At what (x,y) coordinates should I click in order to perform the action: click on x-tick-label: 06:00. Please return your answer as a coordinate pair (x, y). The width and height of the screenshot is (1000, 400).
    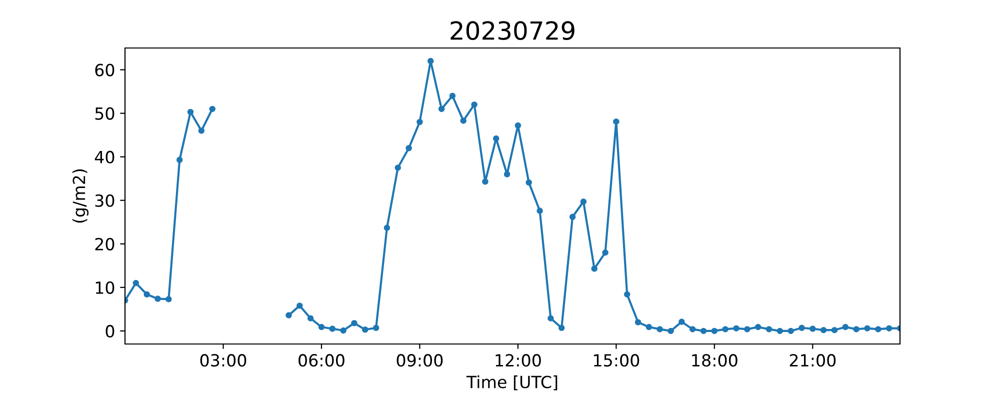
    Looking at the image, I should click on (321, 360).